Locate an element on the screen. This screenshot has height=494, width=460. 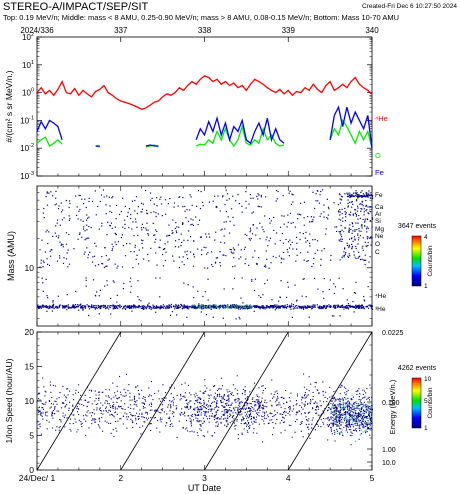
colorbar-tick-label: 1 is located at coordinates (426, 286).